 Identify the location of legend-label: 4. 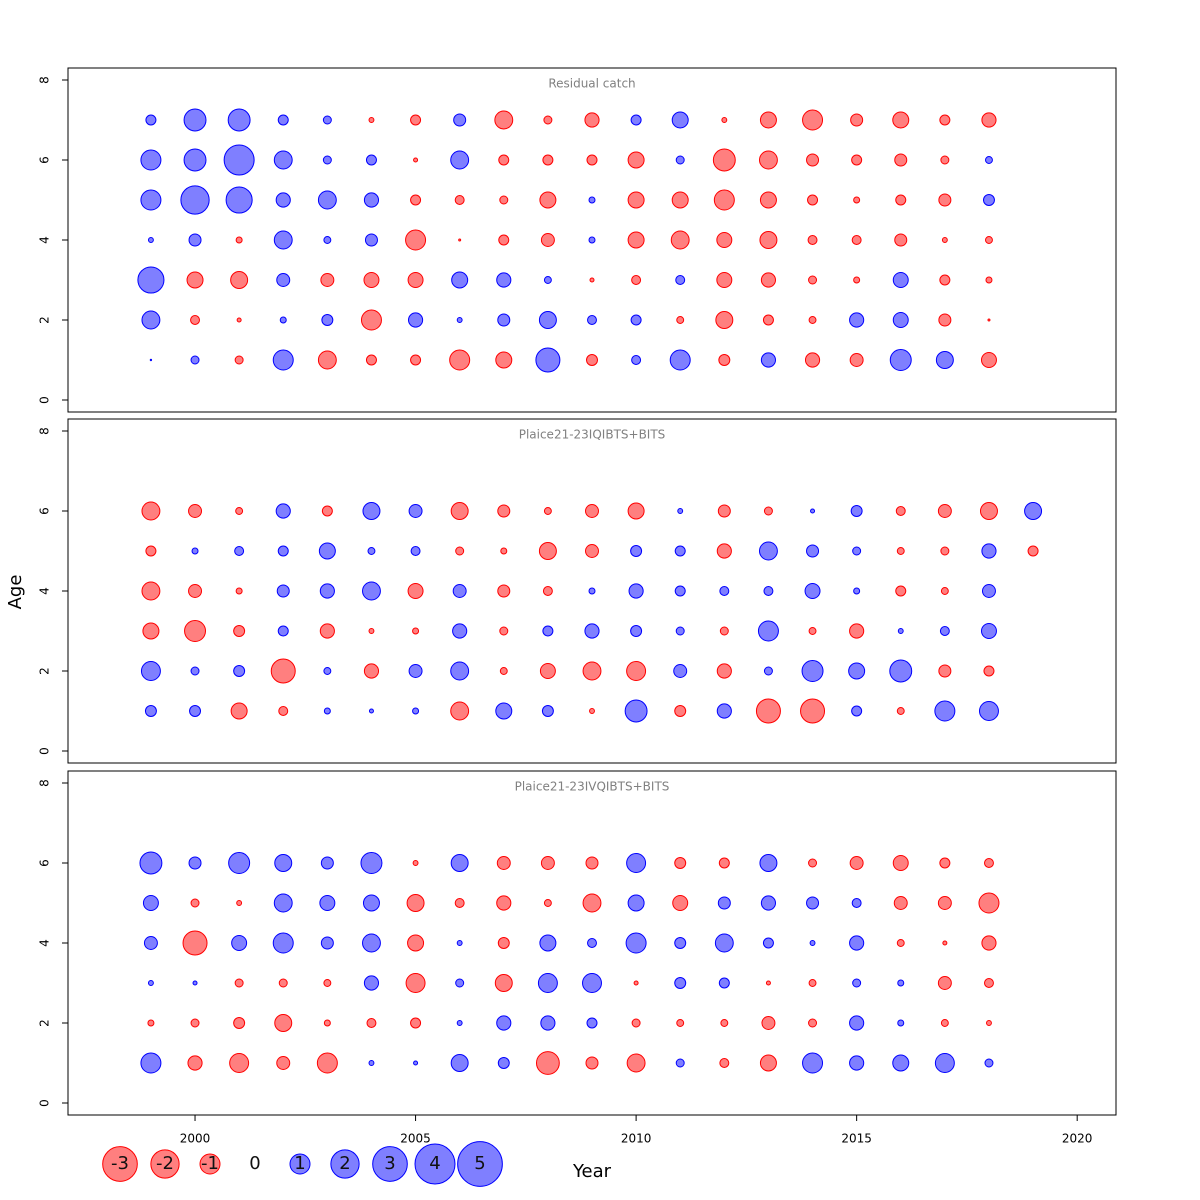
(434, 1163).